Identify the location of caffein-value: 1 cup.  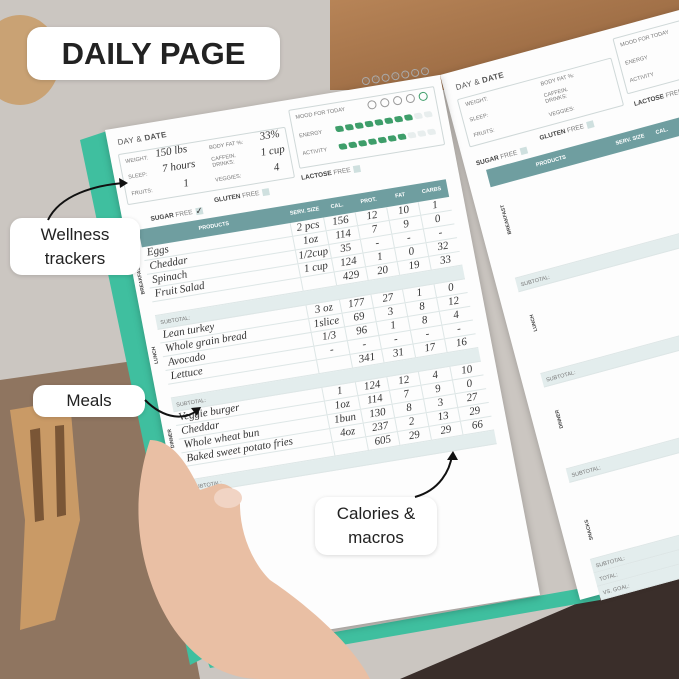
(272, 151).